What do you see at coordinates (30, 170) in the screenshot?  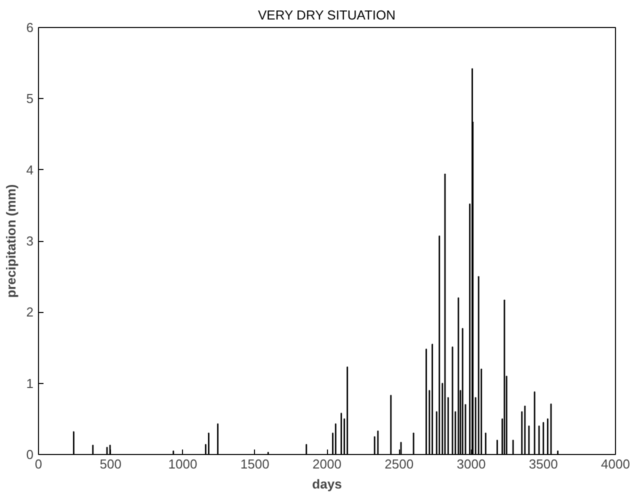 I see `y-tick-label: 4` at bounding box center [30, 170].